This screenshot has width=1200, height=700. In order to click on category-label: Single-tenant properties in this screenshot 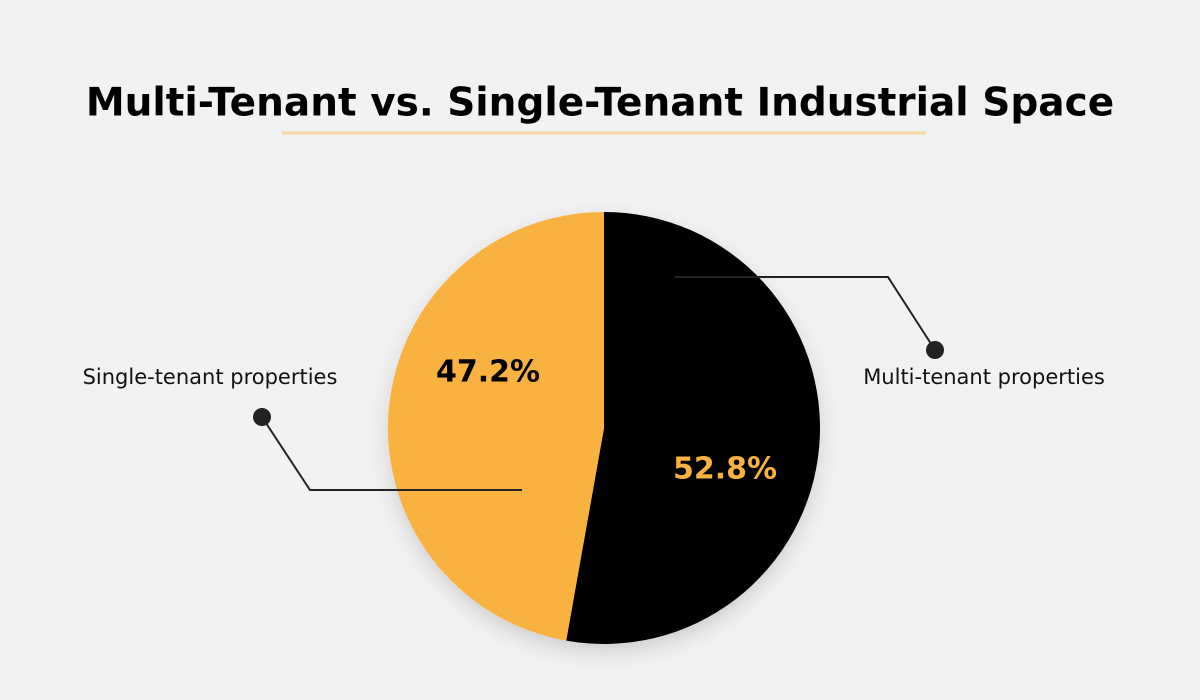, I will do `click(210, 377)`.